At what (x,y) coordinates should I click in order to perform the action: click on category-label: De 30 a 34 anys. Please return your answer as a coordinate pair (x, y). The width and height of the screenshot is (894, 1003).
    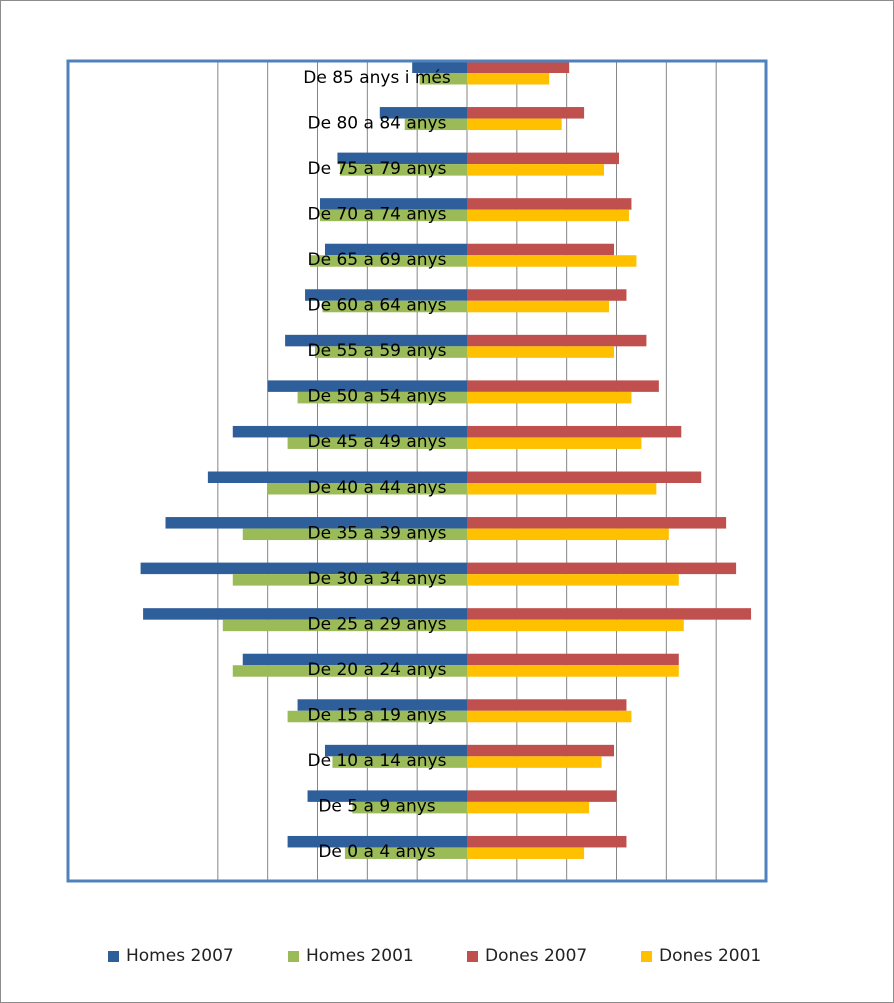
    Looking at the image, I should click on (377, 579).